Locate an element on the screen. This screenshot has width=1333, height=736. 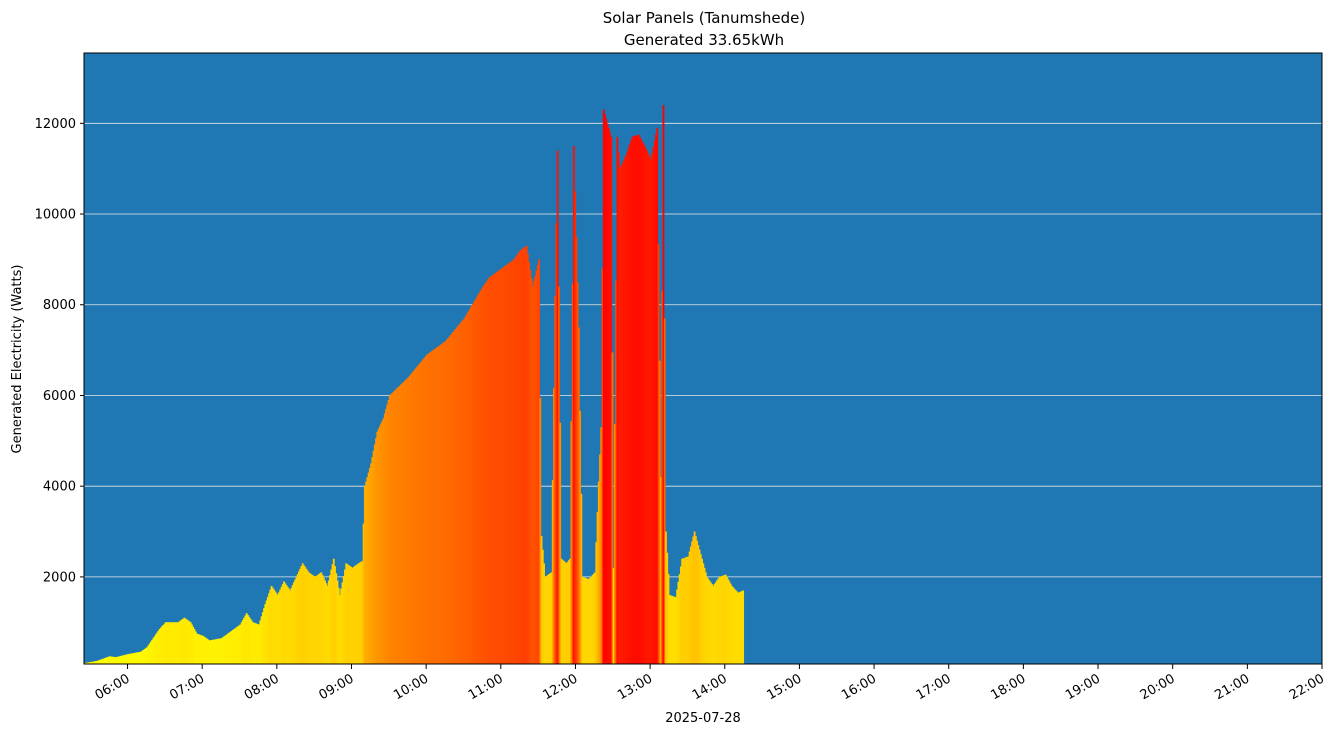
x-tick-label: 06:00 is located at coordinates (113, 687).